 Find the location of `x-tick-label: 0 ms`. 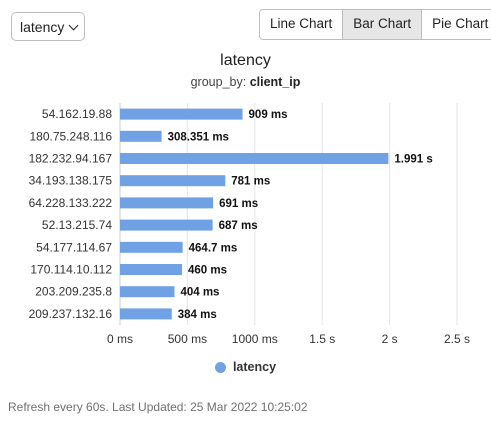

x-tick-label: 0 ms is located at coordinates (120, 339).